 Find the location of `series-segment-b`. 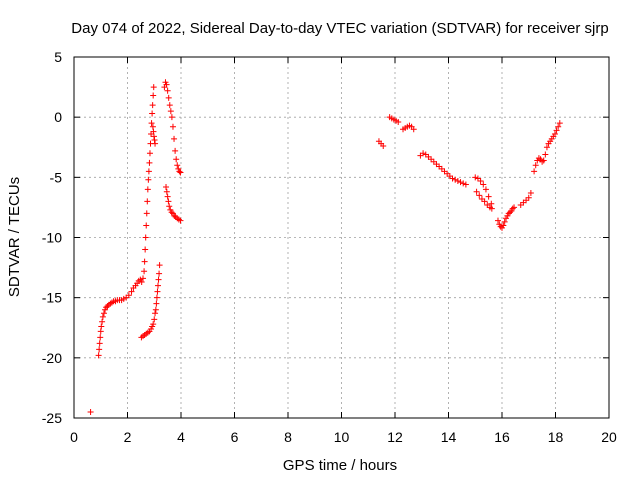

series-segment-b is located at coordinates (154, 135).